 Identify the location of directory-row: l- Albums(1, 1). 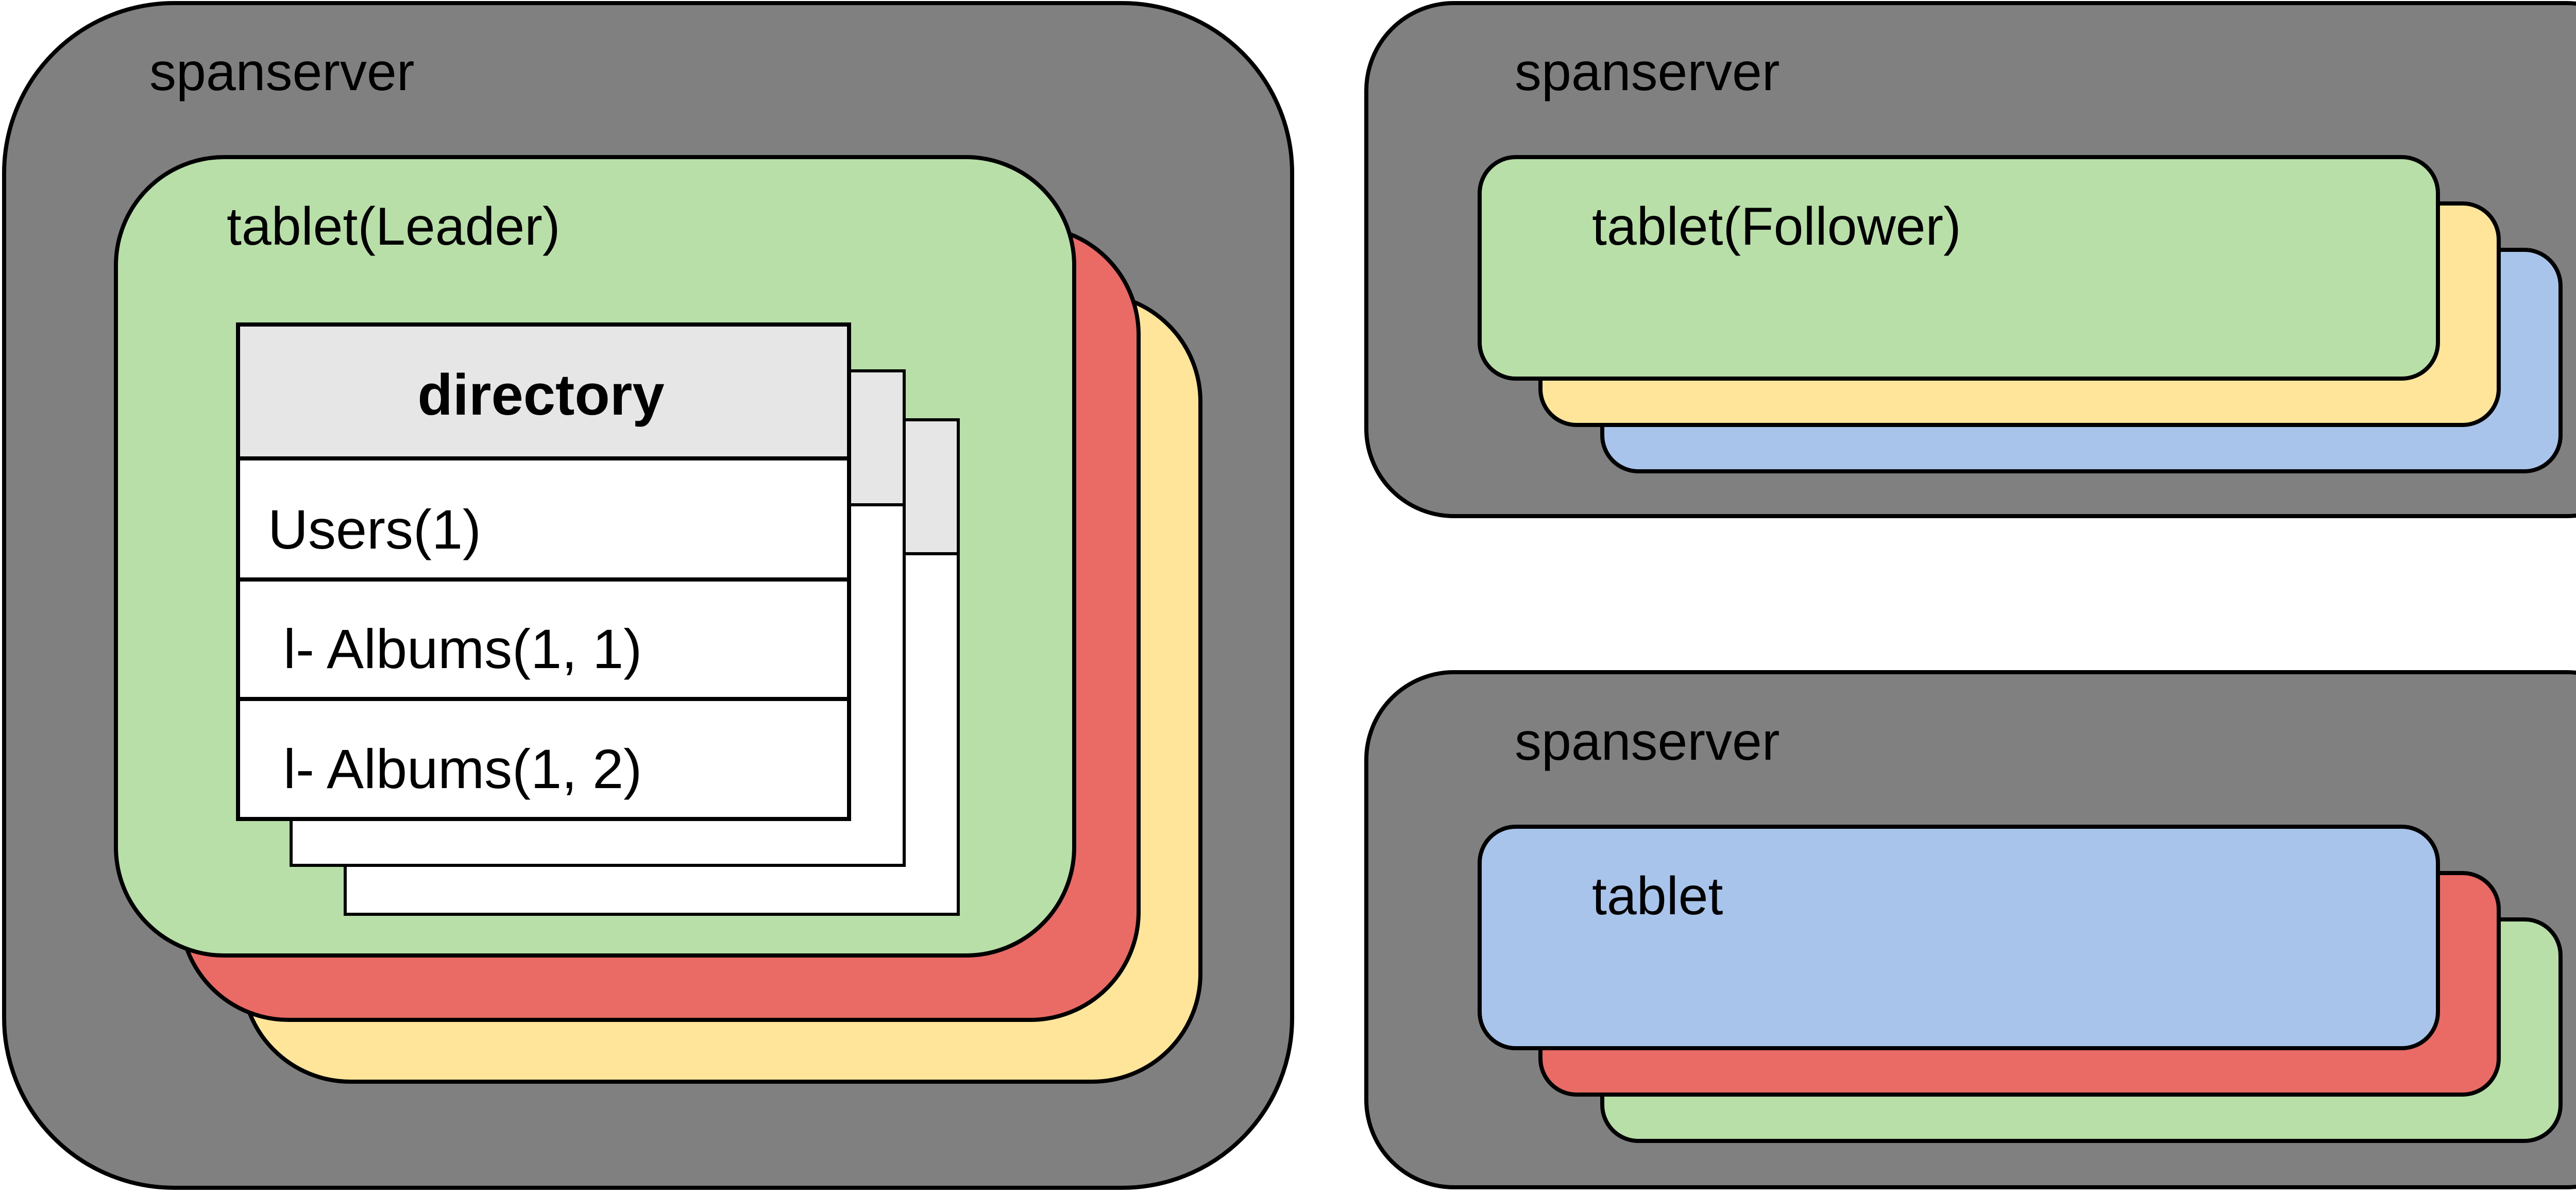
(462, 649).